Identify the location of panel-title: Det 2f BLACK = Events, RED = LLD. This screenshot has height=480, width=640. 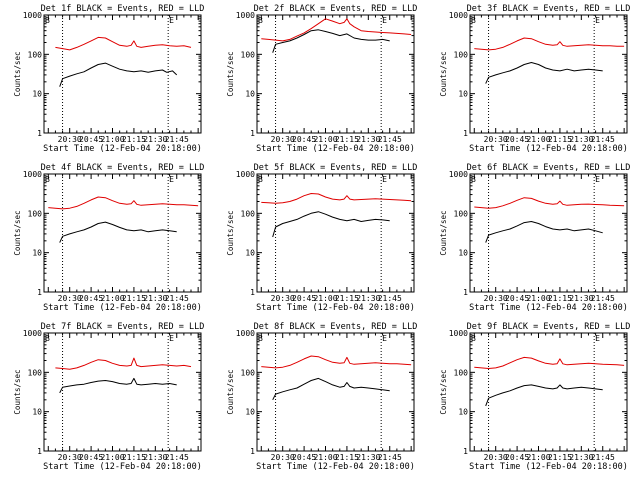
(336, 9).